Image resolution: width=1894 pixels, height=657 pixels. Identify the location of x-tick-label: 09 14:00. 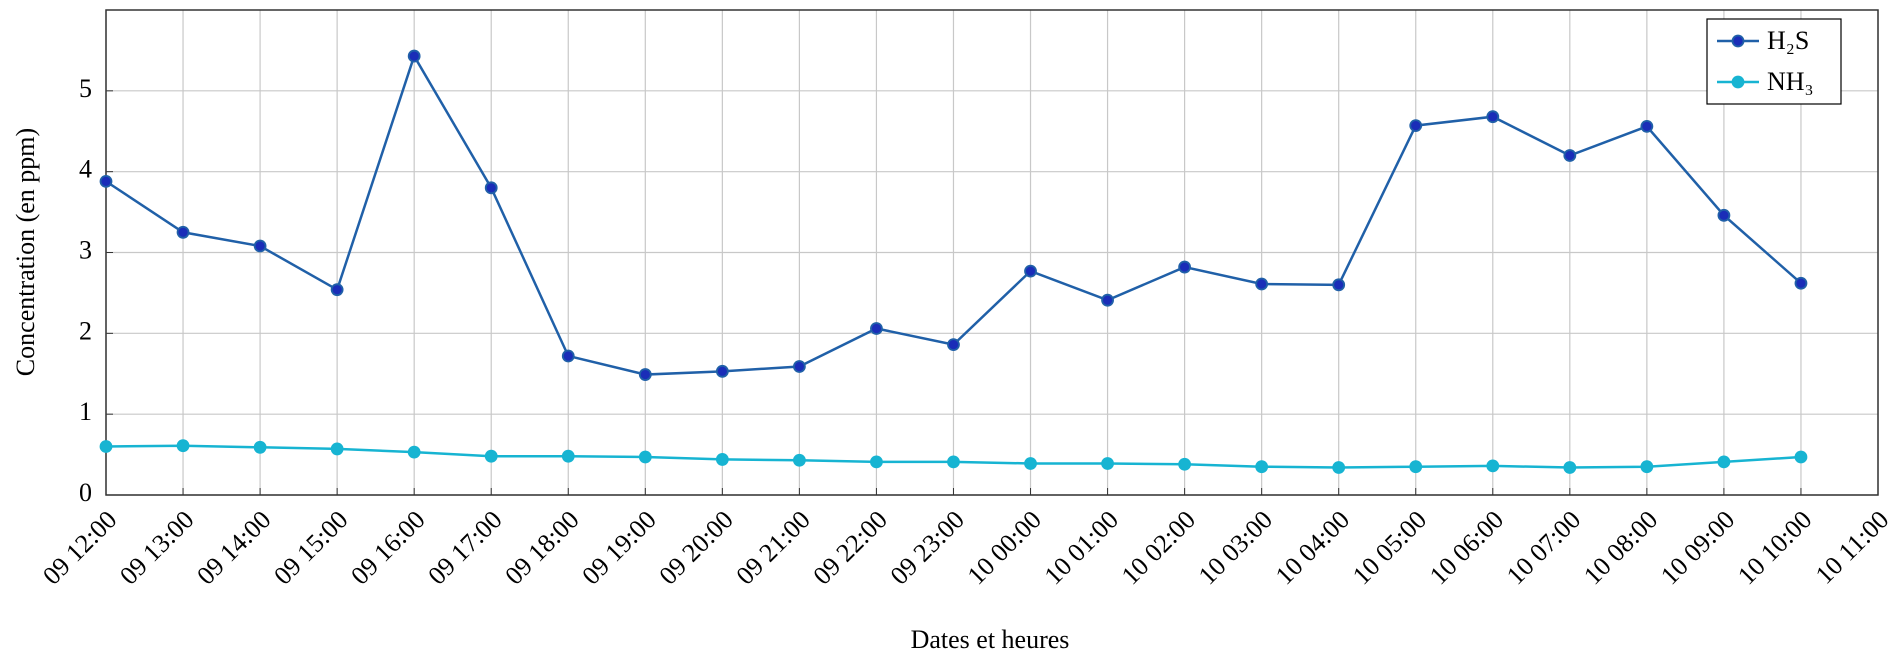
(233, 547).